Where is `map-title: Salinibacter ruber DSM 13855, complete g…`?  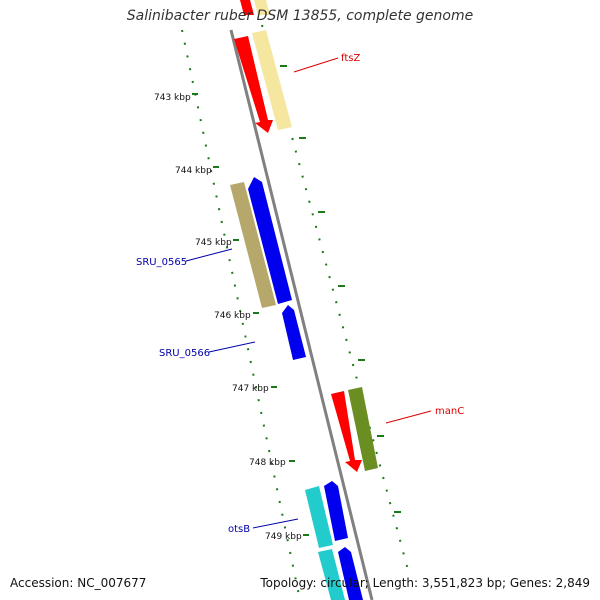 map-title: Salinibacter ruber DSM 13855, complete g… is located at coordinates (300, 16).